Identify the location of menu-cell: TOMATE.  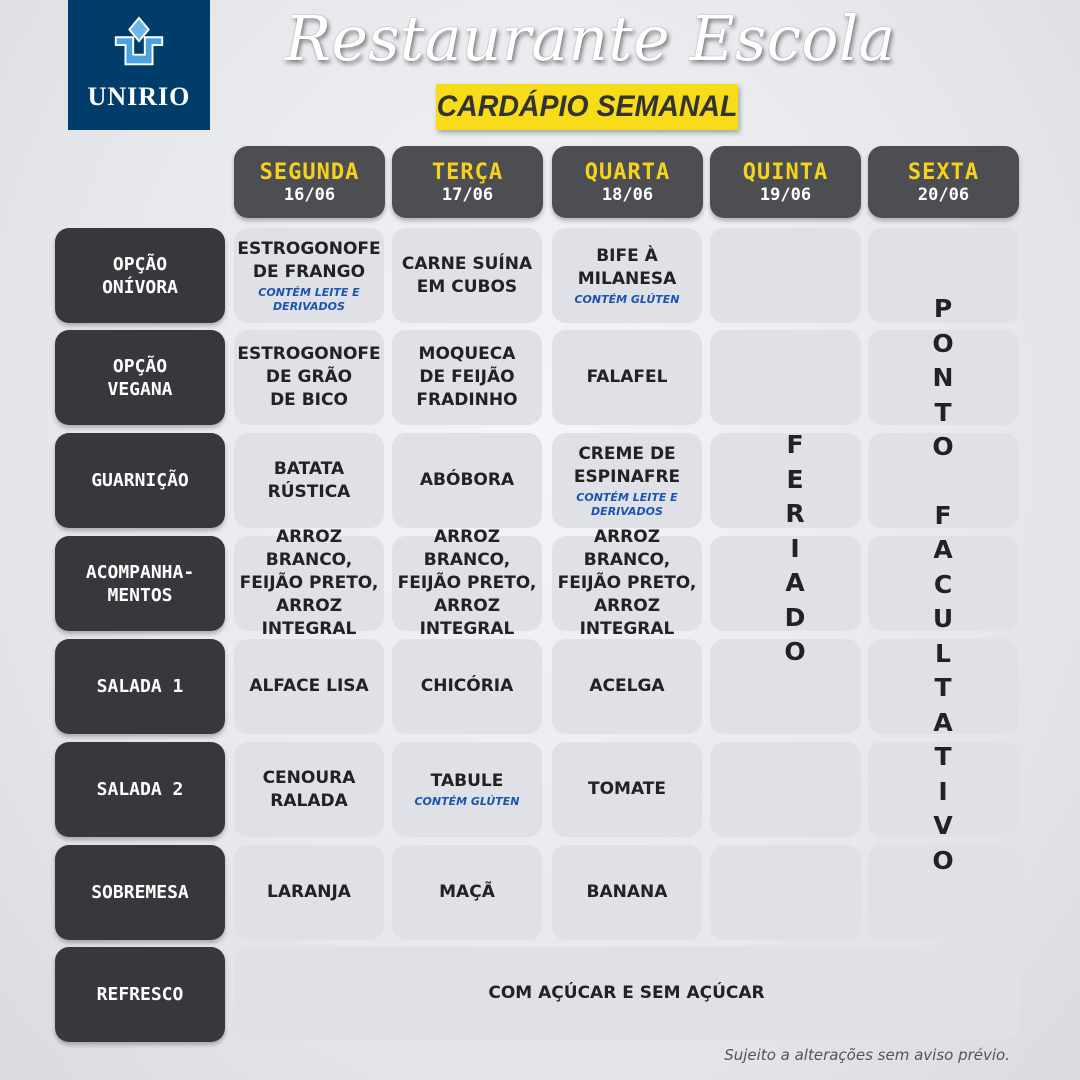
(627, 789).